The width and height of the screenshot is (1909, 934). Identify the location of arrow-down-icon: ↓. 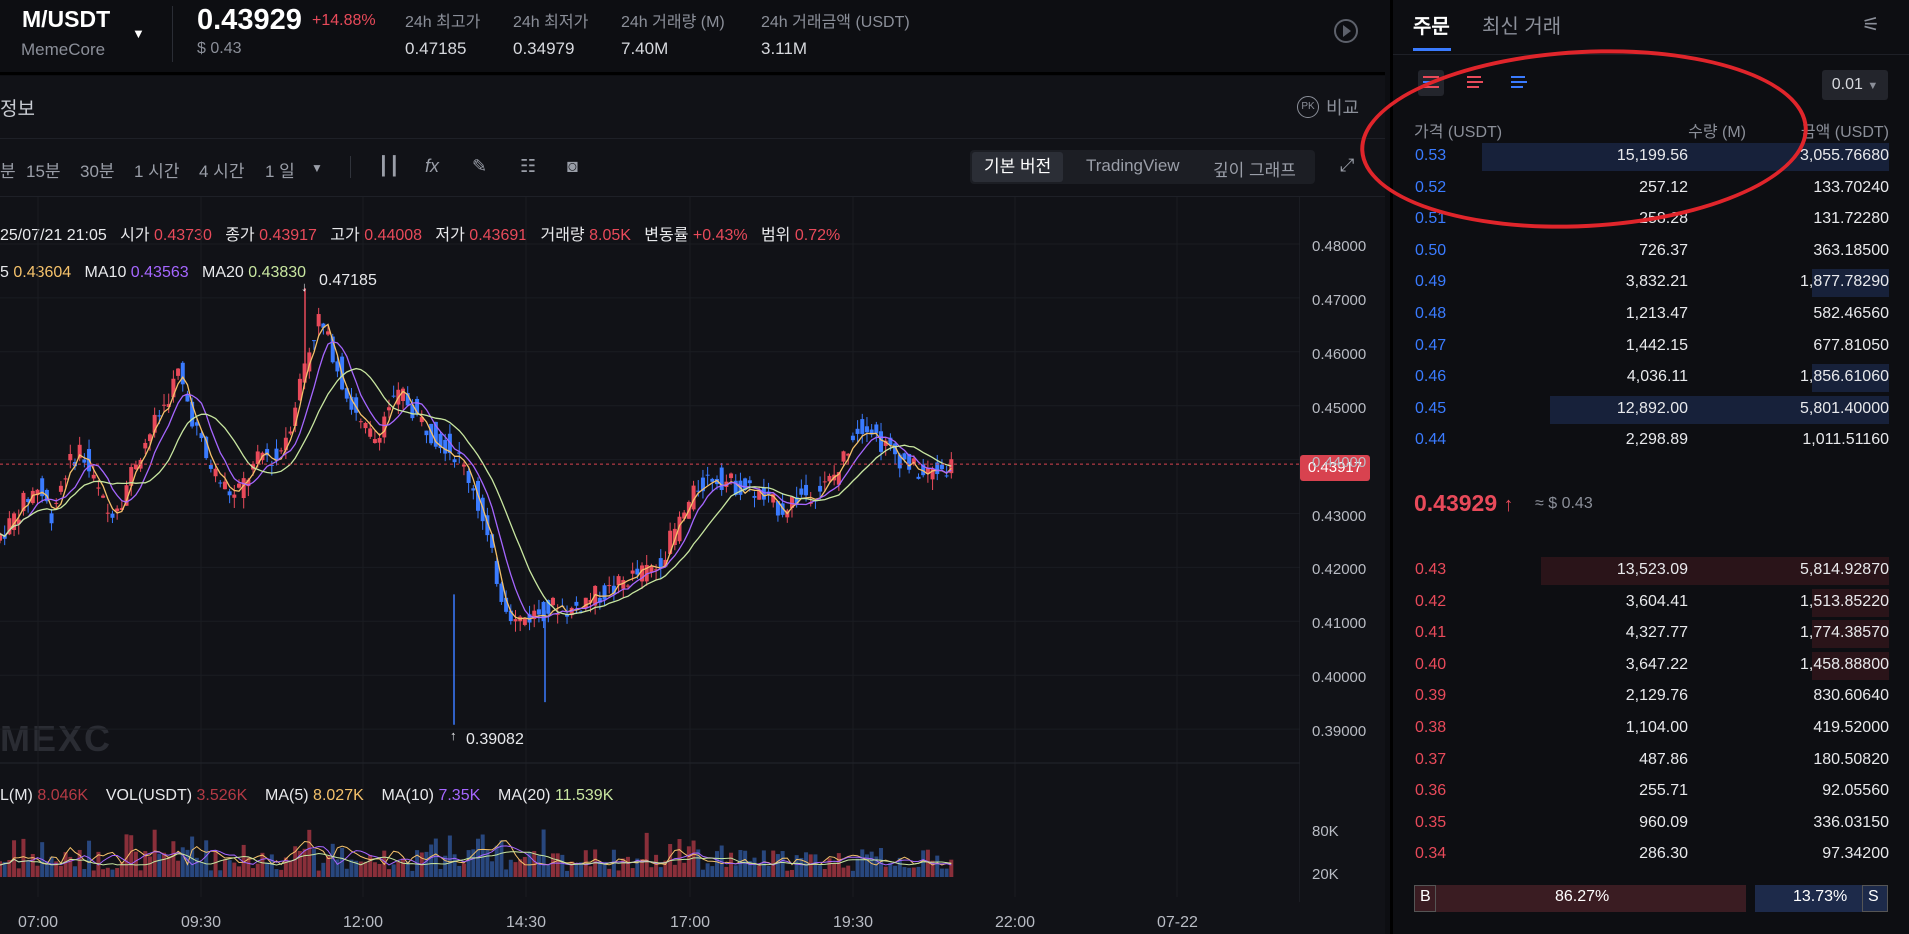
(304, 286).